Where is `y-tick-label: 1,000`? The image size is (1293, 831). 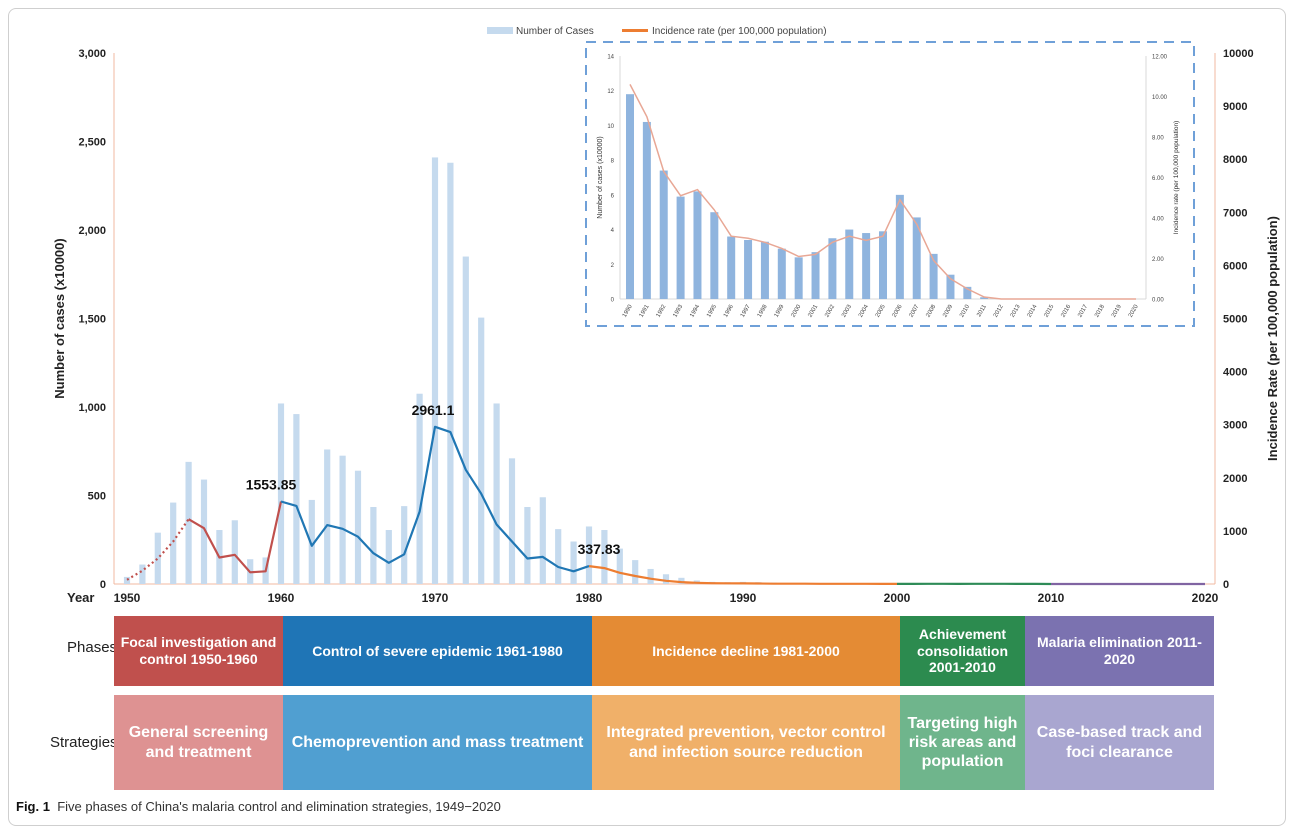
y-tick-label: 1,000 is located at coordinates (92, 408).